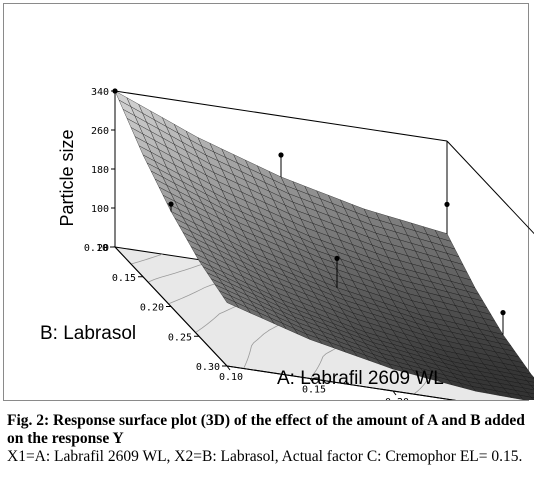 The image size is (534, 496). What do you see at coordinates (124, 278) in the screenshot?
I see `y-tick-label-1: 0.15` at bounding box center [124, 278].